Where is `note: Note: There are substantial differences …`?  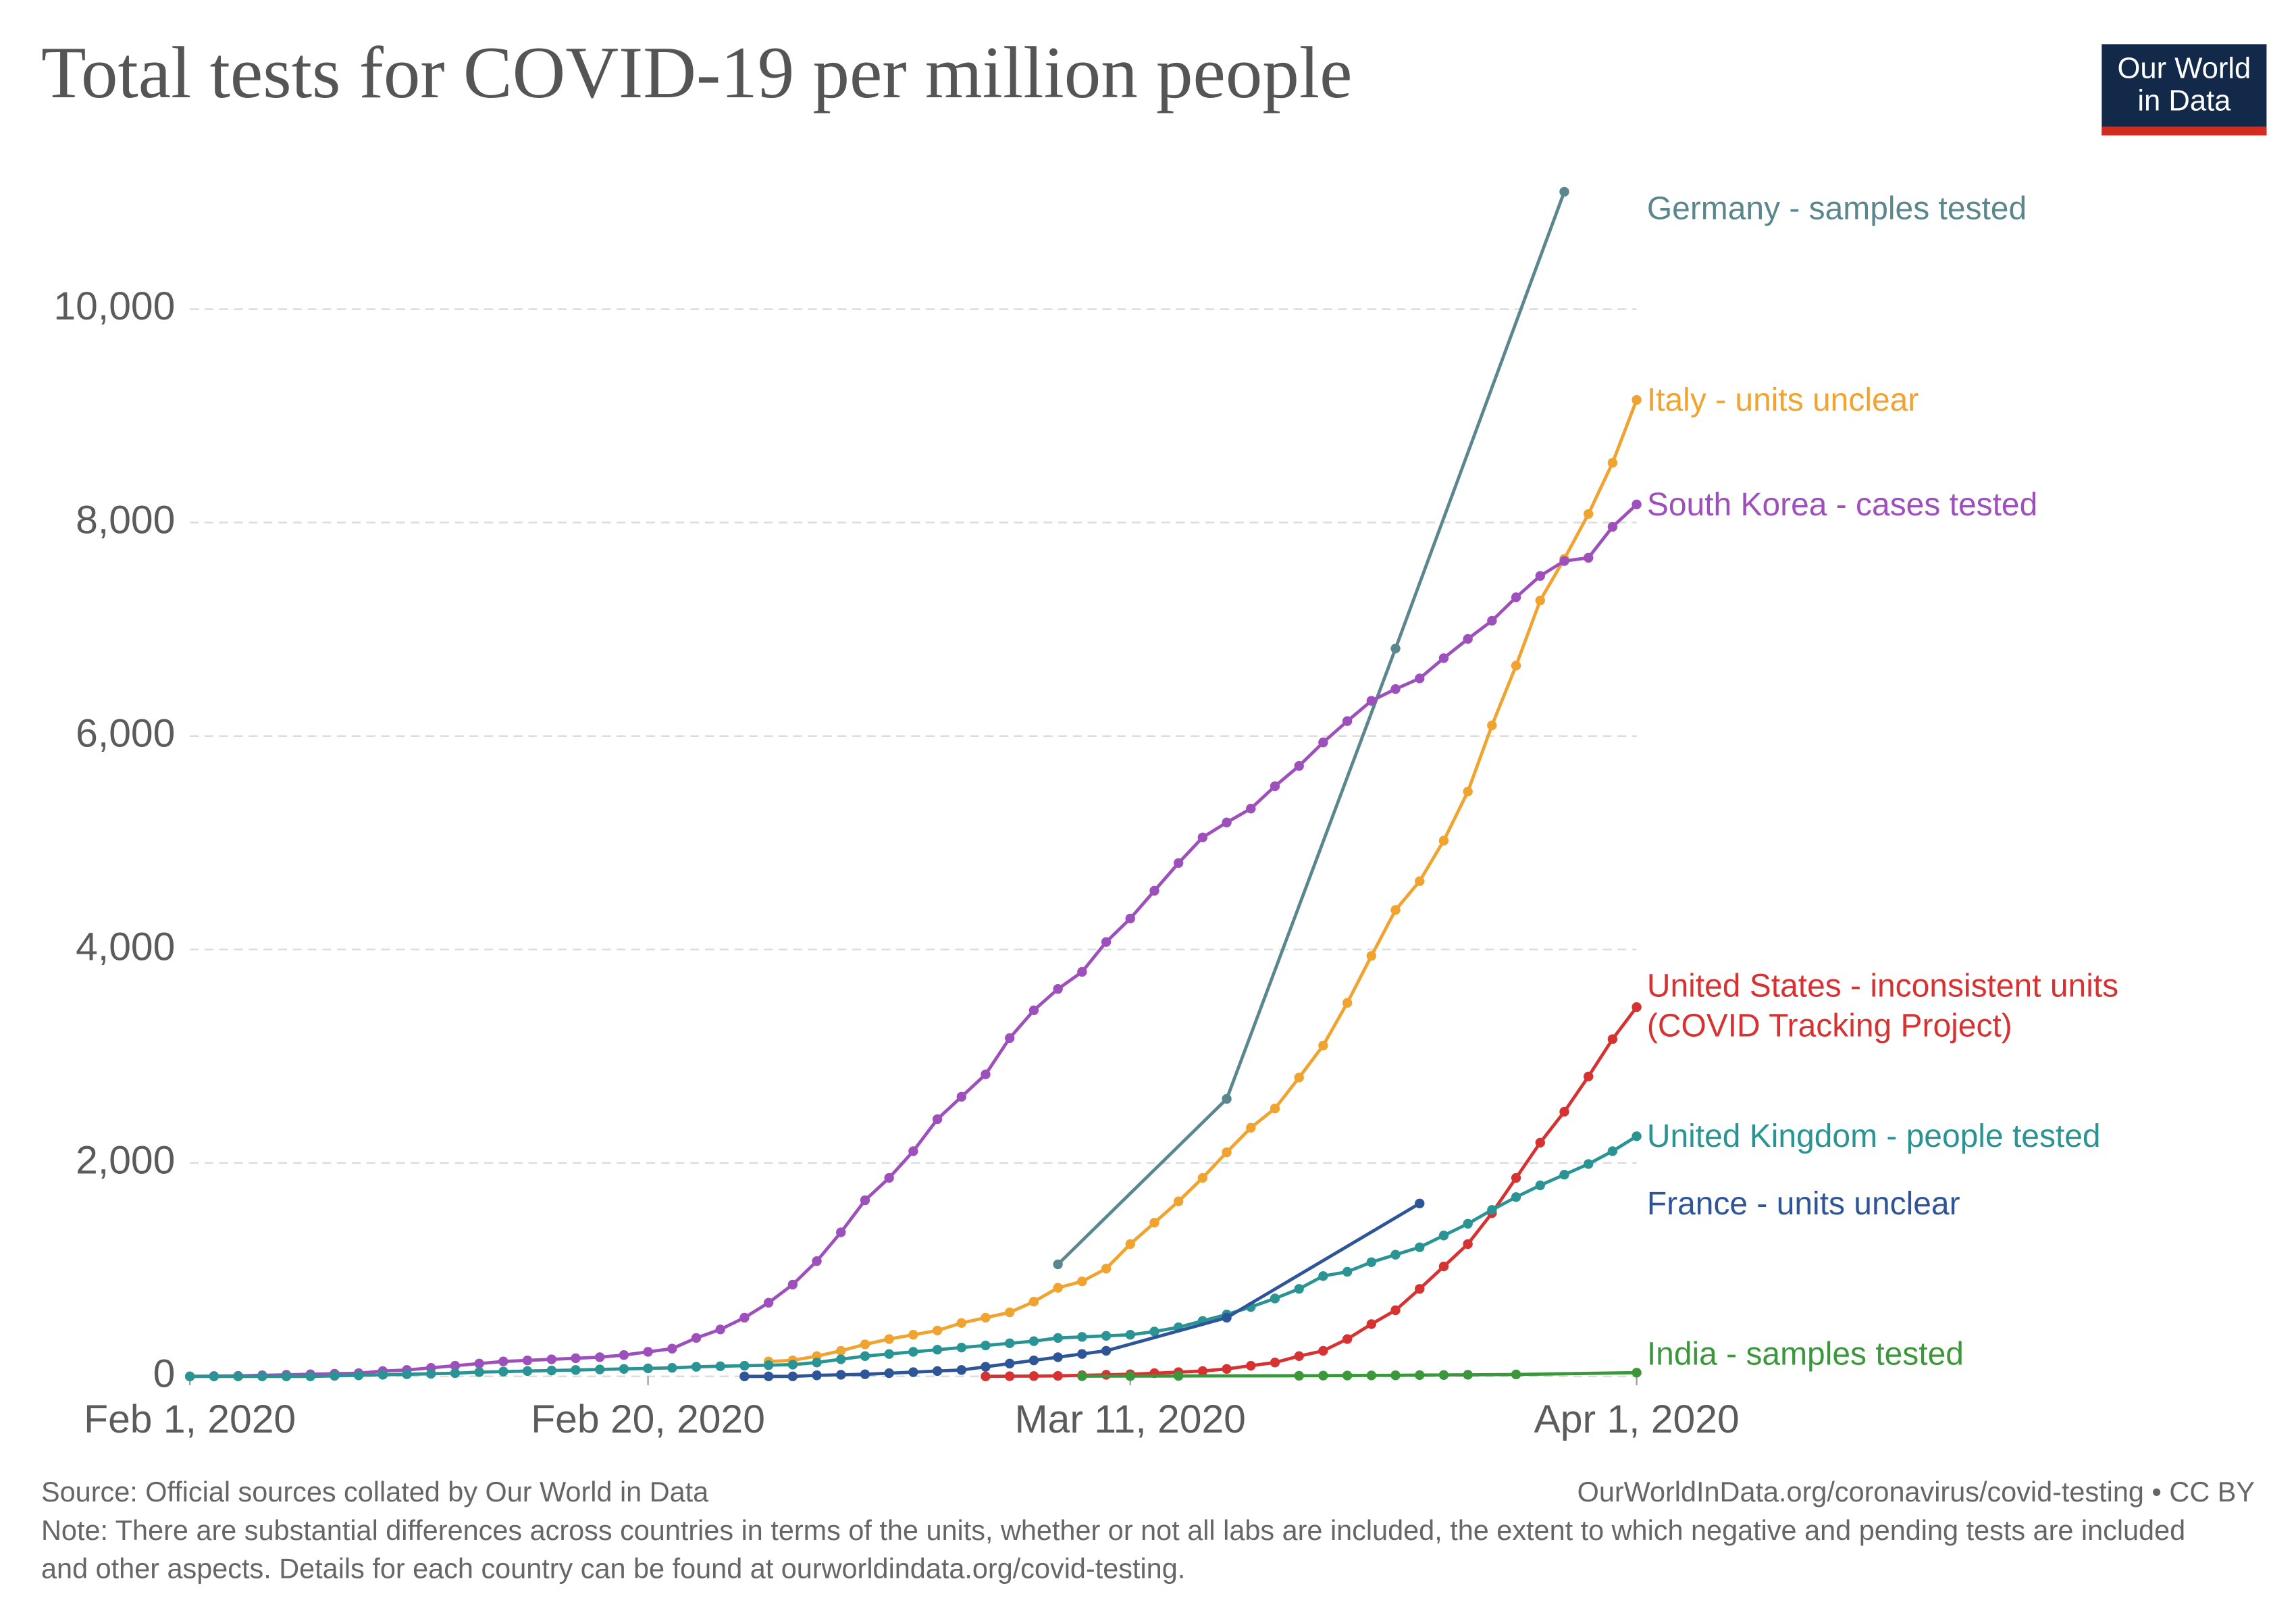
note: Note: There are substantial differences … is located at coordinates (1113, 1551).